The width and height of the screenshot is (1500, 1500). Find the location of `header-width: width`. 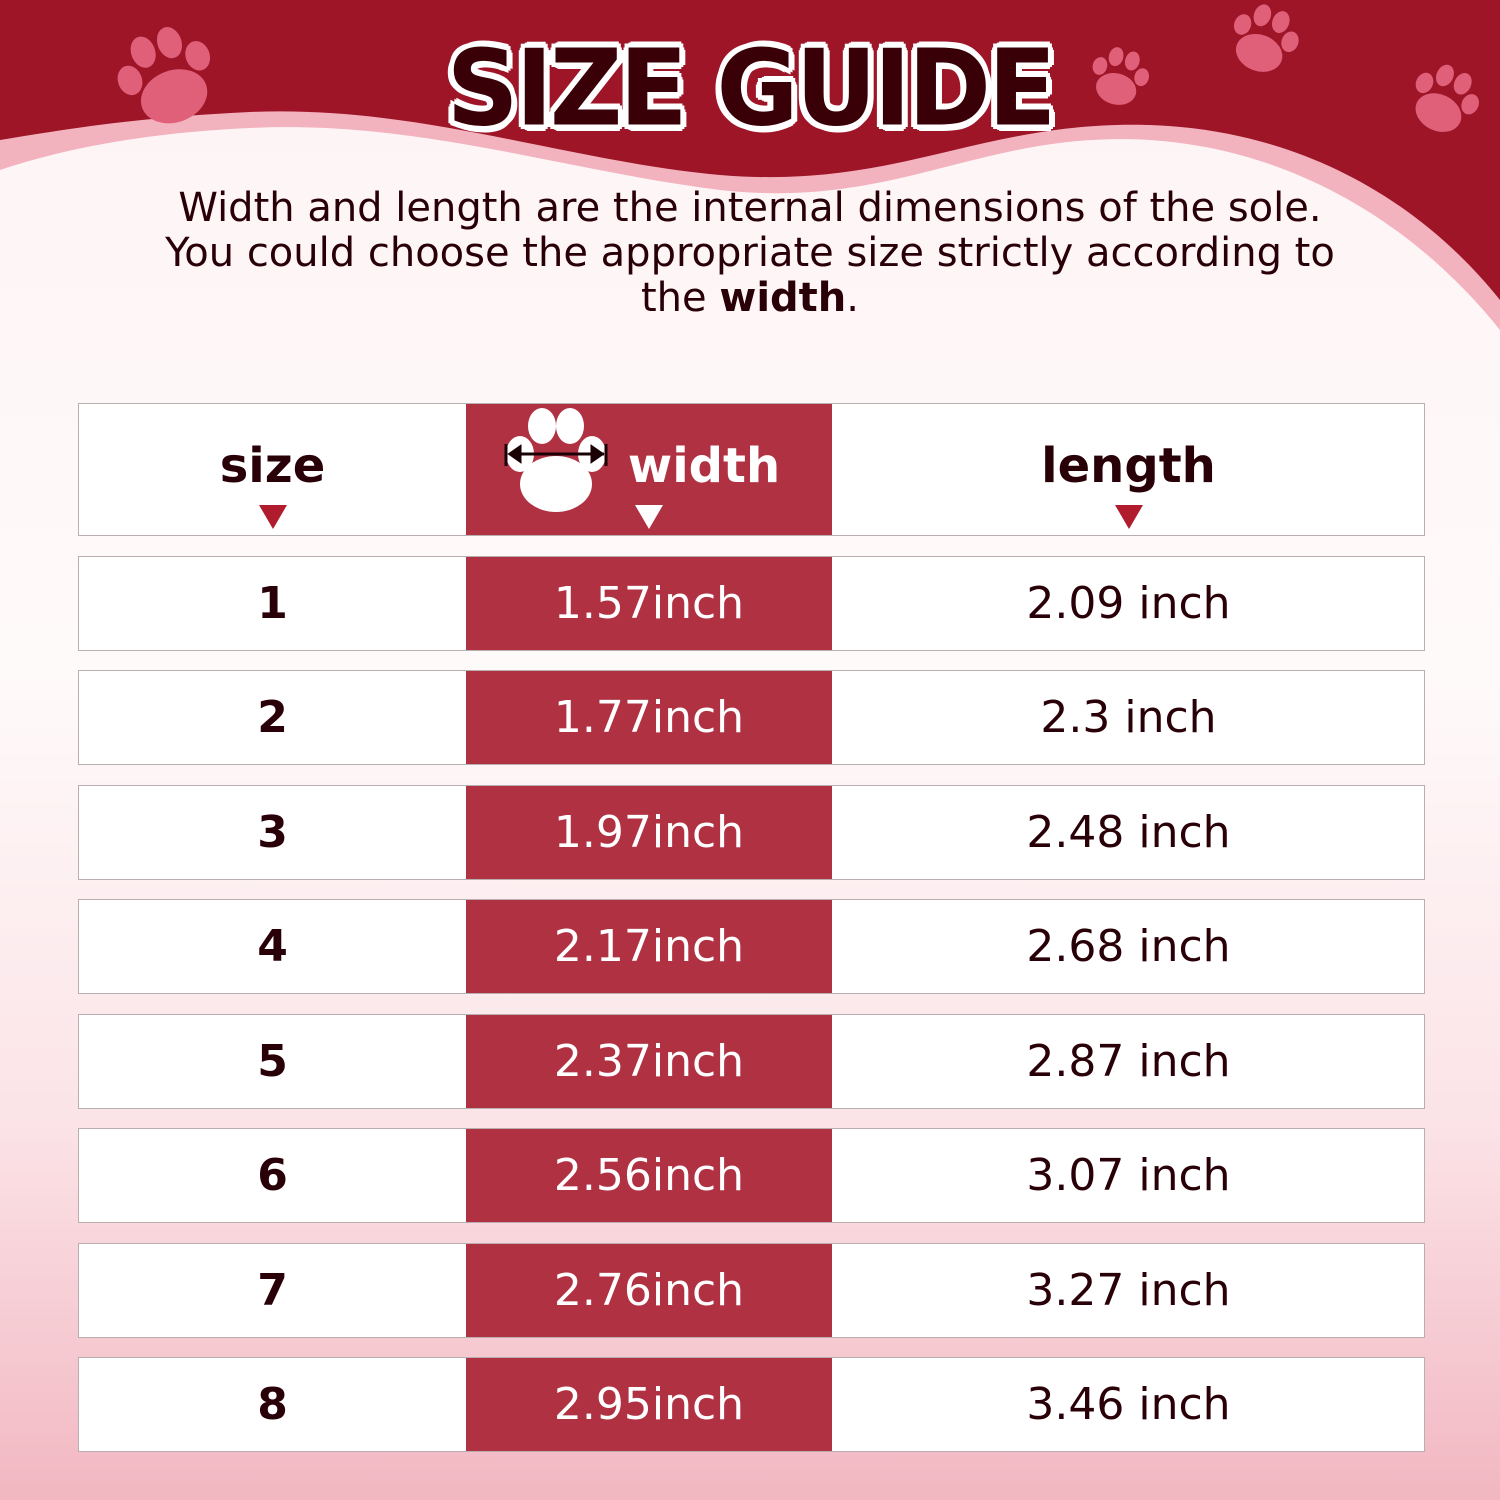

header-width: width is located at coordinates (649, 469).